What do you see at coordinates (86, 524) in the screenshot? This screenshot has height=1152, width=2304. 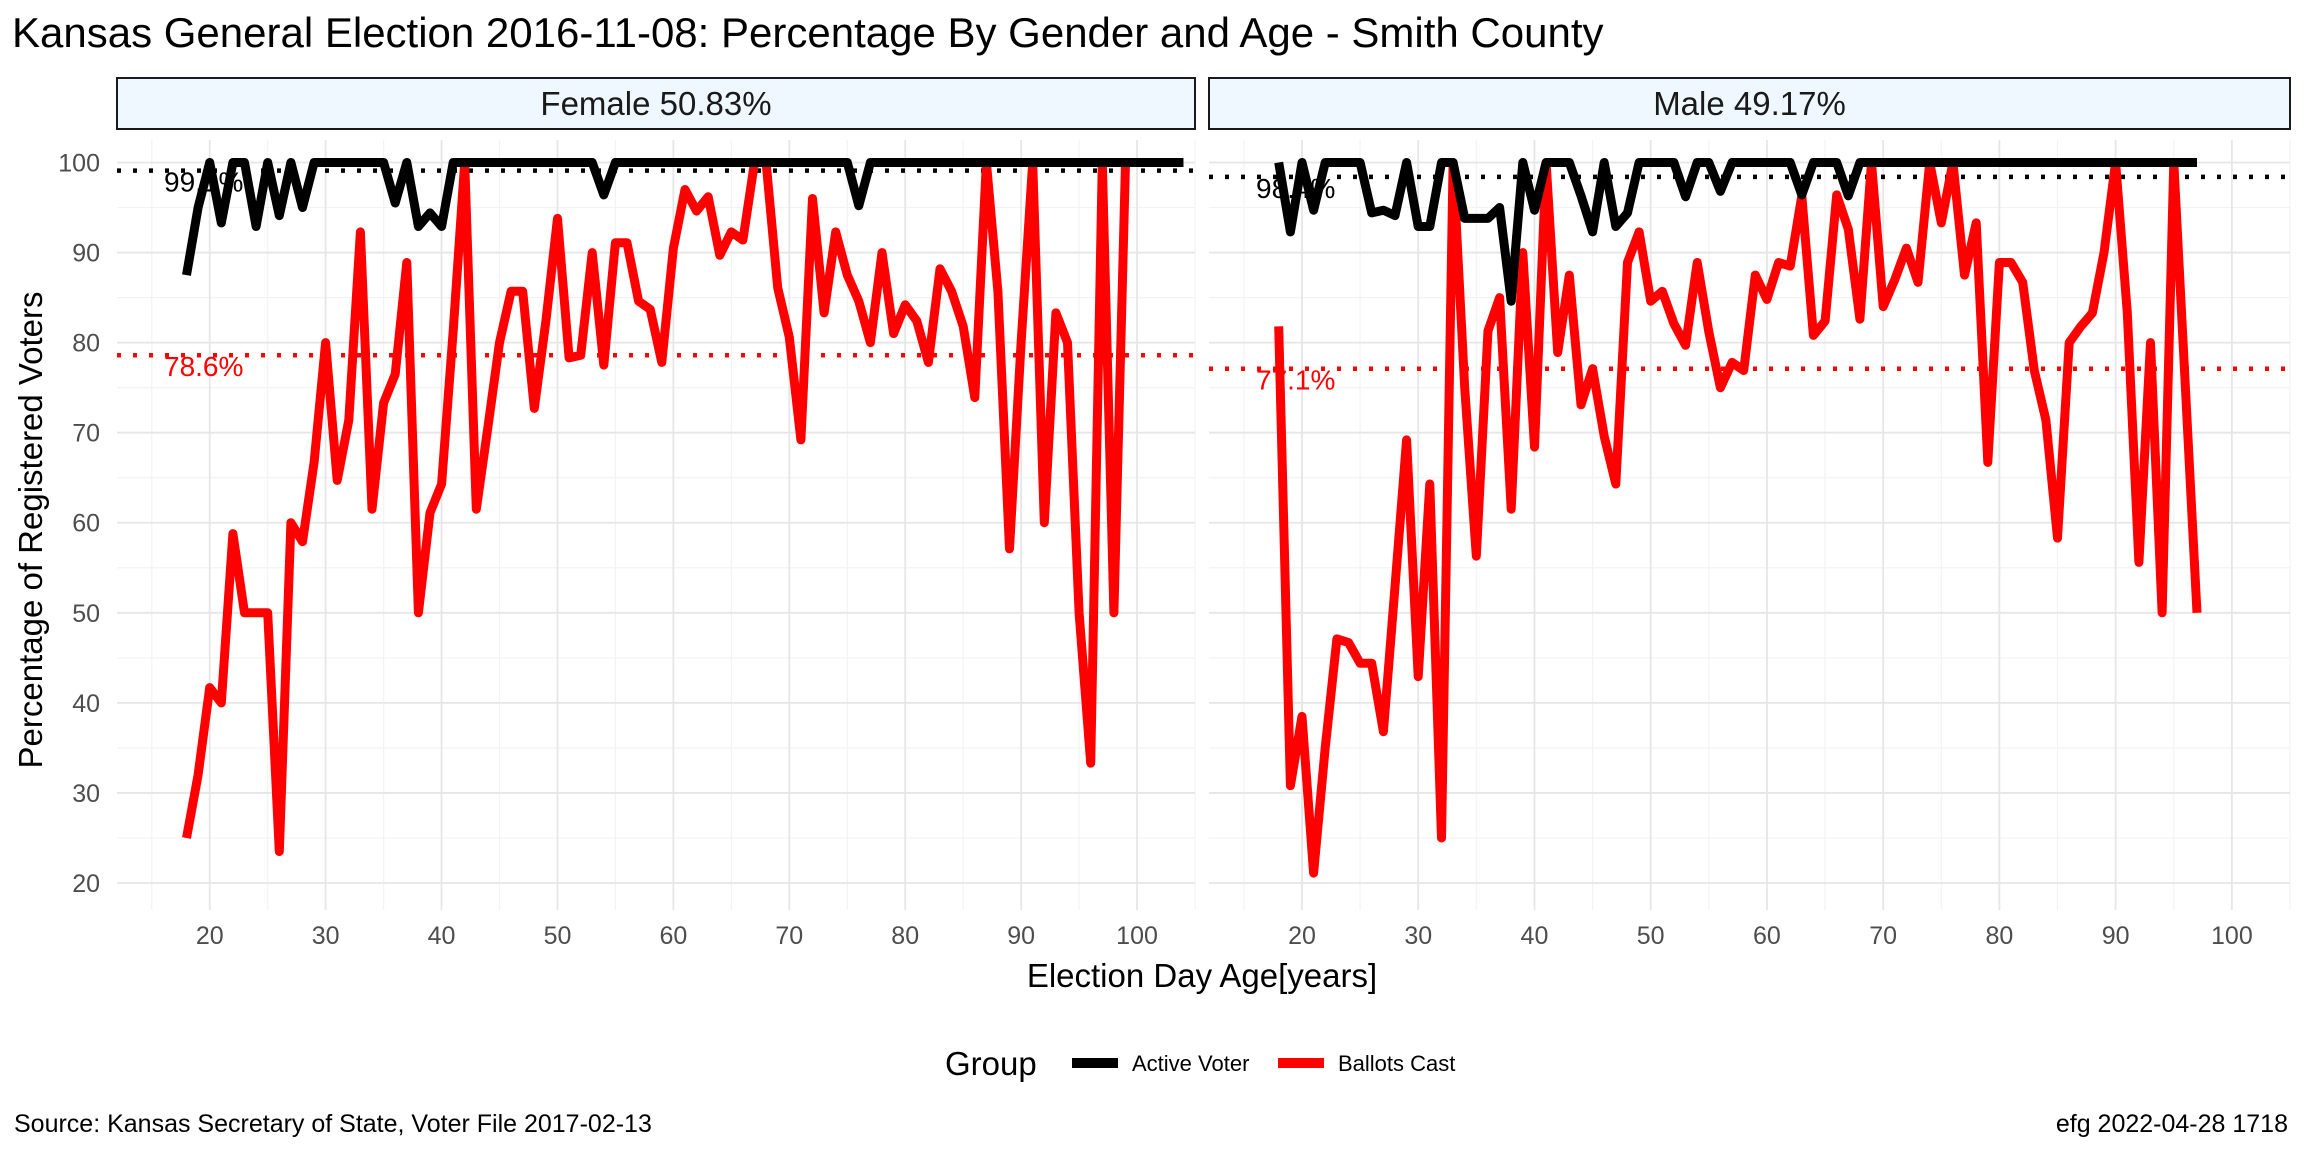 I see `y-tick-label: 60` at bounding box center [86, 524].